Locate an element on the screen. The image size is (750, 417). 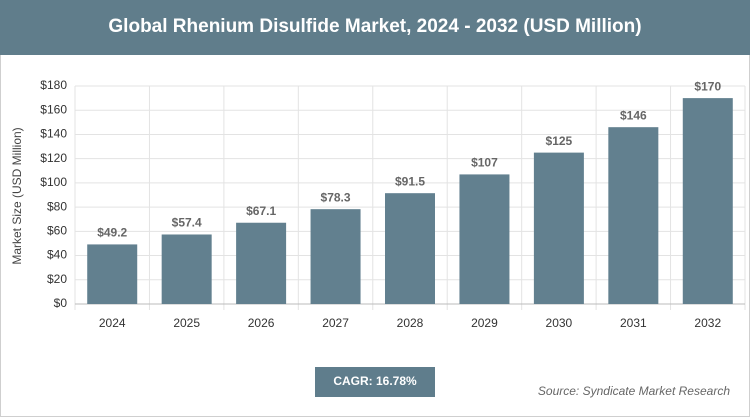
value-label: $170 is located at coordinates (707, 86).